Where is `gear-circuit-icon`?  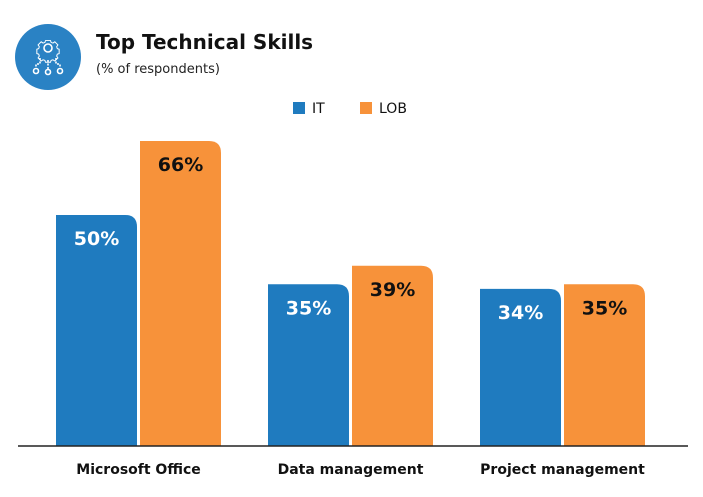
gear-circuit-icon is located at coordinates (48, 57).